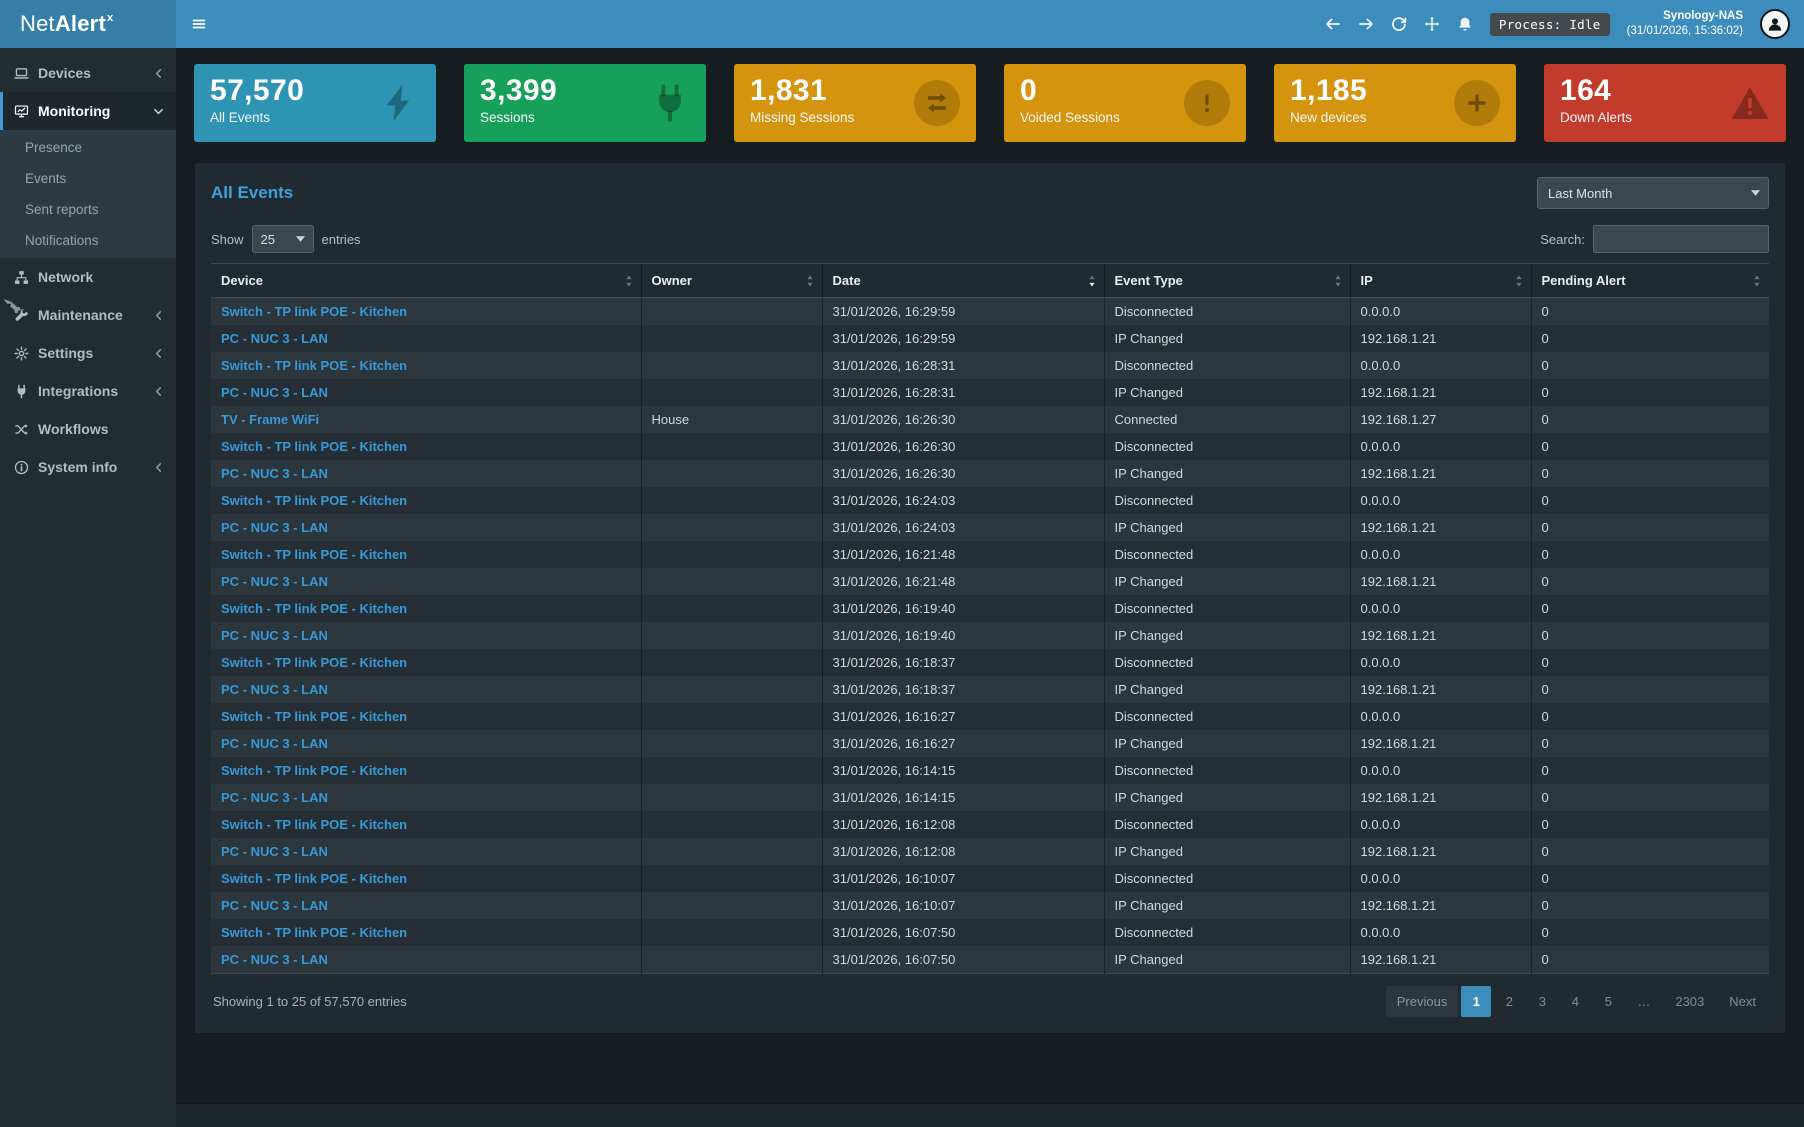 The image size is (1804, 1127). I want to click on period-select: Last Month, so click(1653, 193).